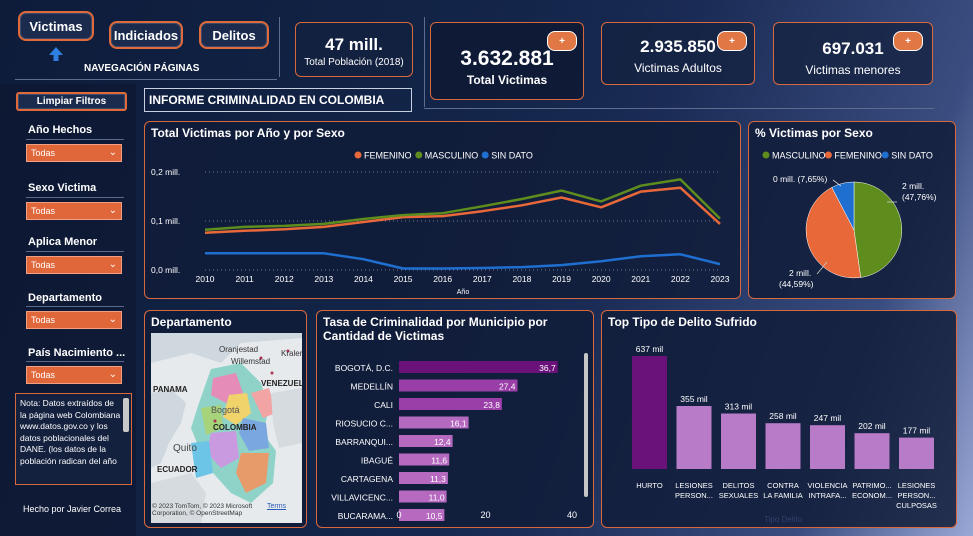 The image size is (973, 536). What do you see at coordinates (146, 35) in the screenshot?
I see `nav-indiciados-button: Indiciados` at bounding box center [146, 35].